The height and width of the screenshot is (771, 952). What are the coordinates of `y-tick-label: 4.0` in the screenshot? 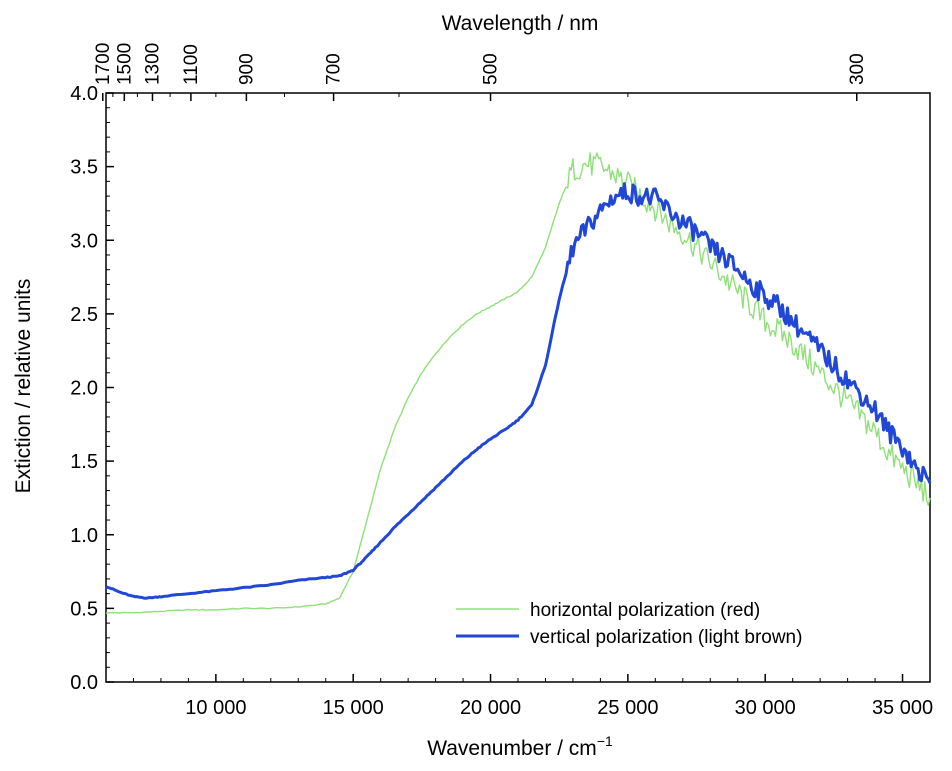 It's located at (84, 94).